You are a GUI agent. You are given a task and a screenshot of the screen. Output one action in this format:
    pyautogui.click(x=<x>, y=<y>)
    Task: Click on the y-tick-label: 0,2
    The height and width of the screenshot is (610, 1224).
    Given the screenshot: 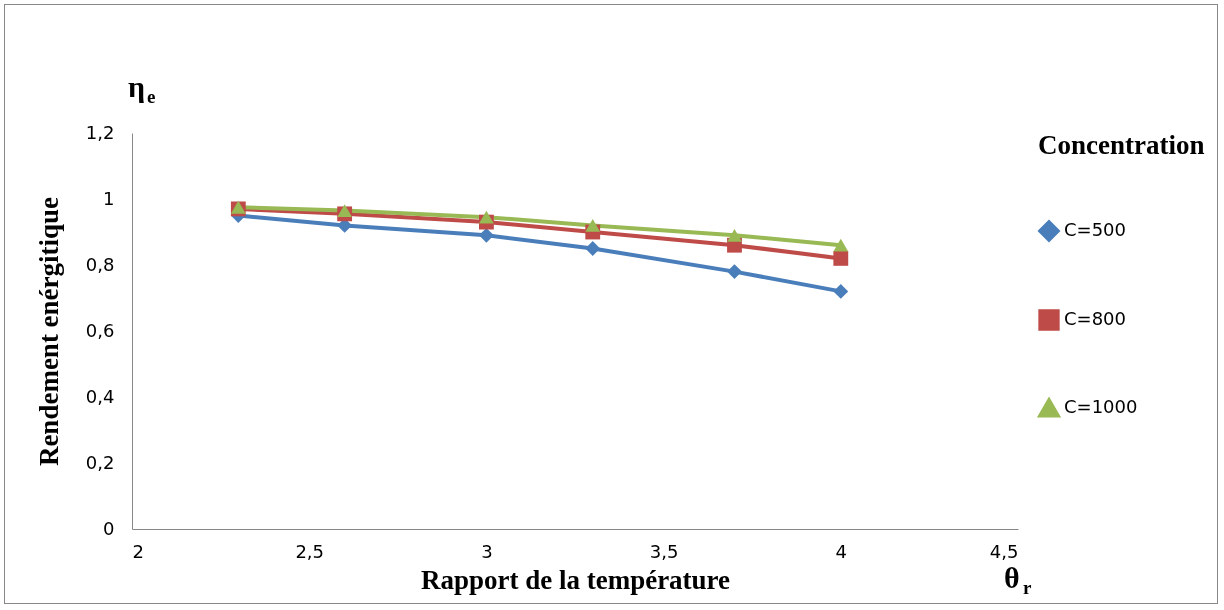 What is the action you would take?
    pyautogui.click(x=100, y=462)
    